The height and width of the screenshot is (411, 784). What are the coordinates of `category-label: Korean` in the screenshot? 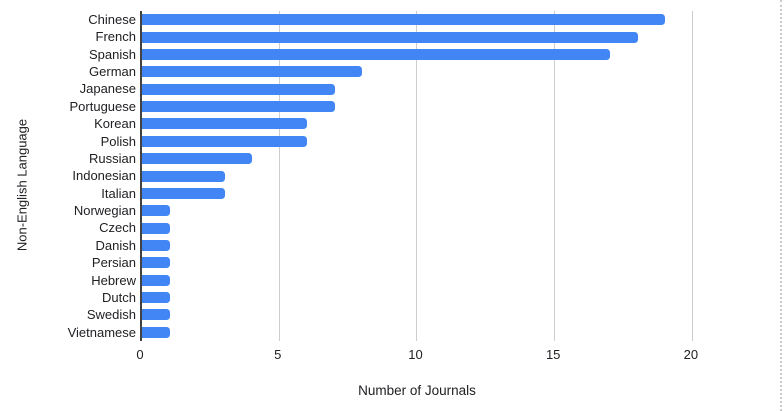 It's located at (115, 124).